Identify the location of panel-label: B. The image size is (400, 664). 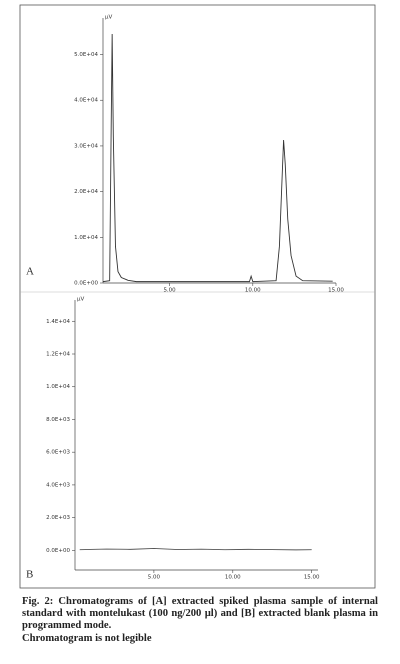
(29, 575).